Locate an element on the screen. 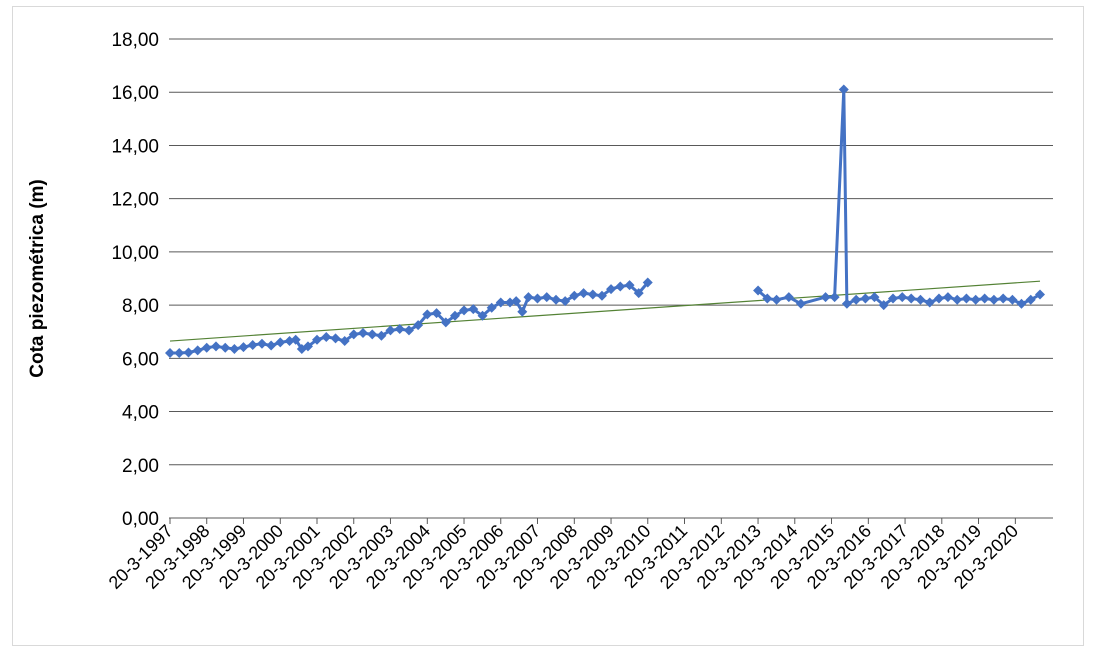 This screenshot has width=1098, height=650. y-tick-label: 10,00 is located at coordinates (135, 253).